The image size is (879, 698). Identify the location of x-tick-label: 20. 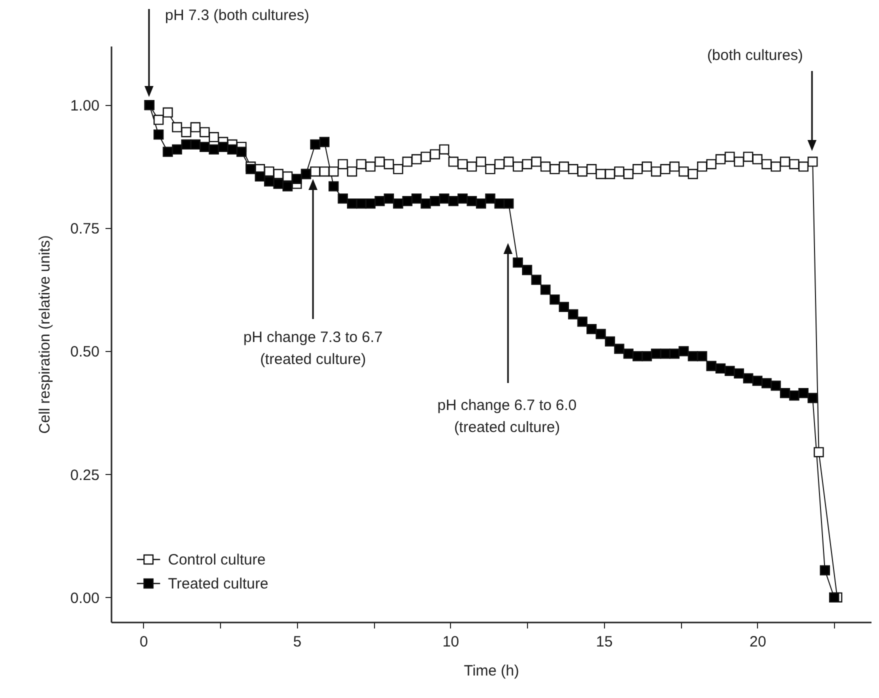
(758, 642).